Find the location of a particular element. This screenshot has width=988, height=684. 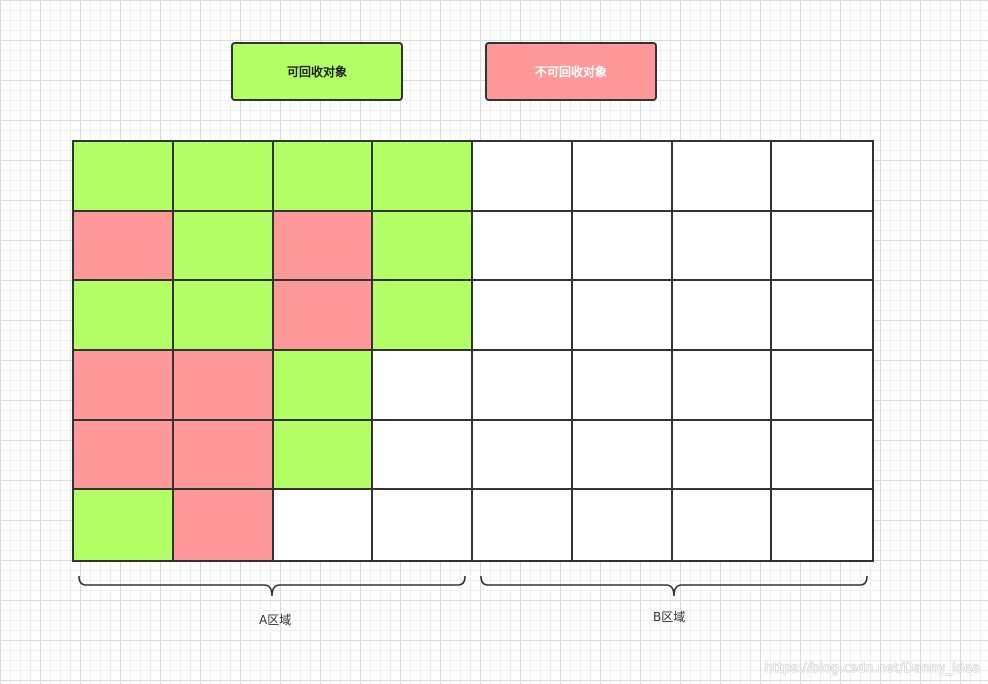

region-b-label: B区域 is located at coordinates (669, 617).